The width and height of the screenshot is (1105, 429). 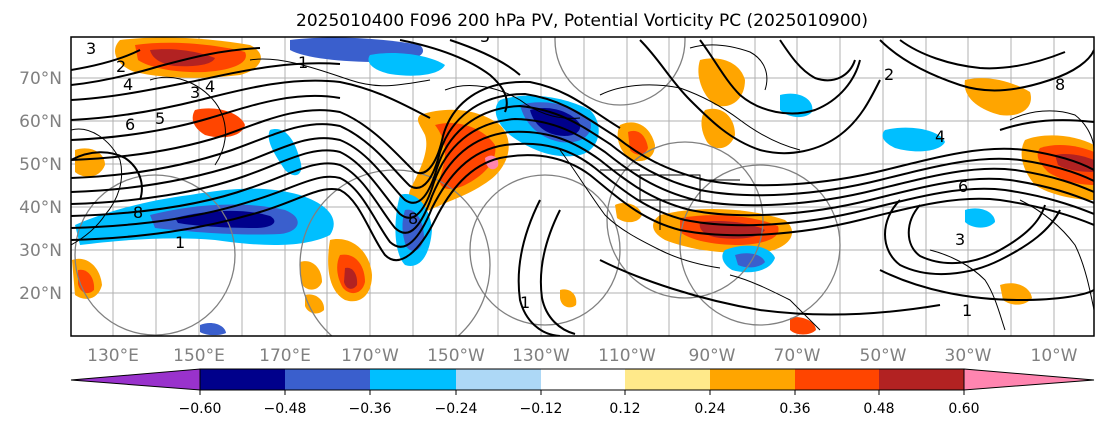 What do you see at coordinates (40, 208) in the screenshot?
I see `lat-label: 40°N` at bounding box center [40, 208].